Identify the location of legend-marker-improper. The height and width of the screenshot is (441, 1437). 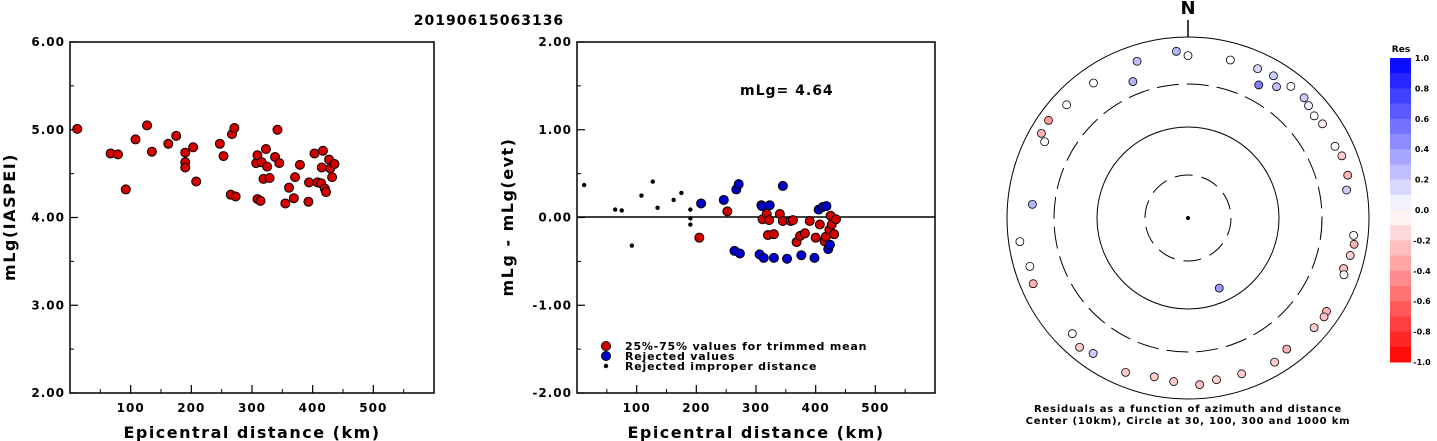
(606, 366).